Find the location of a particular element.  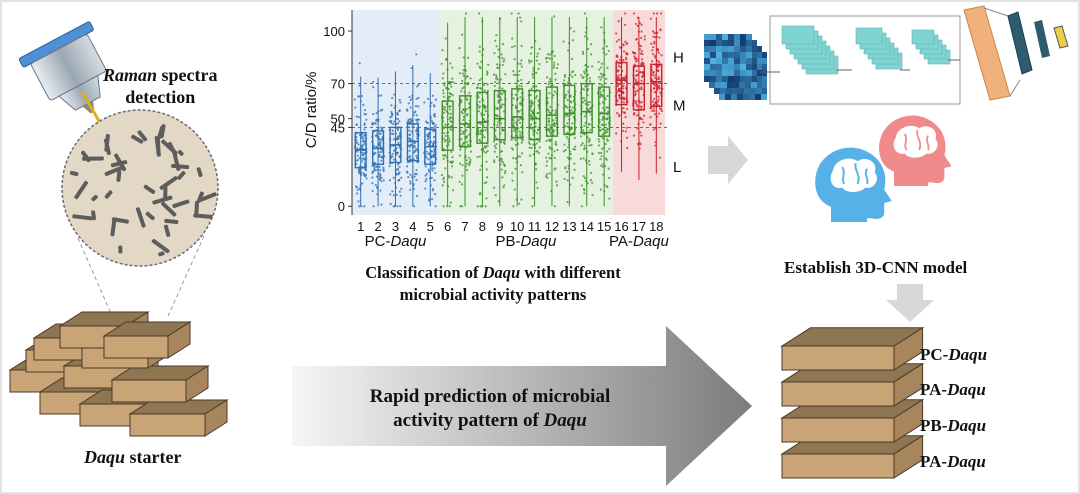

x-tick-label: 1 is located at coordinates (360, 226).